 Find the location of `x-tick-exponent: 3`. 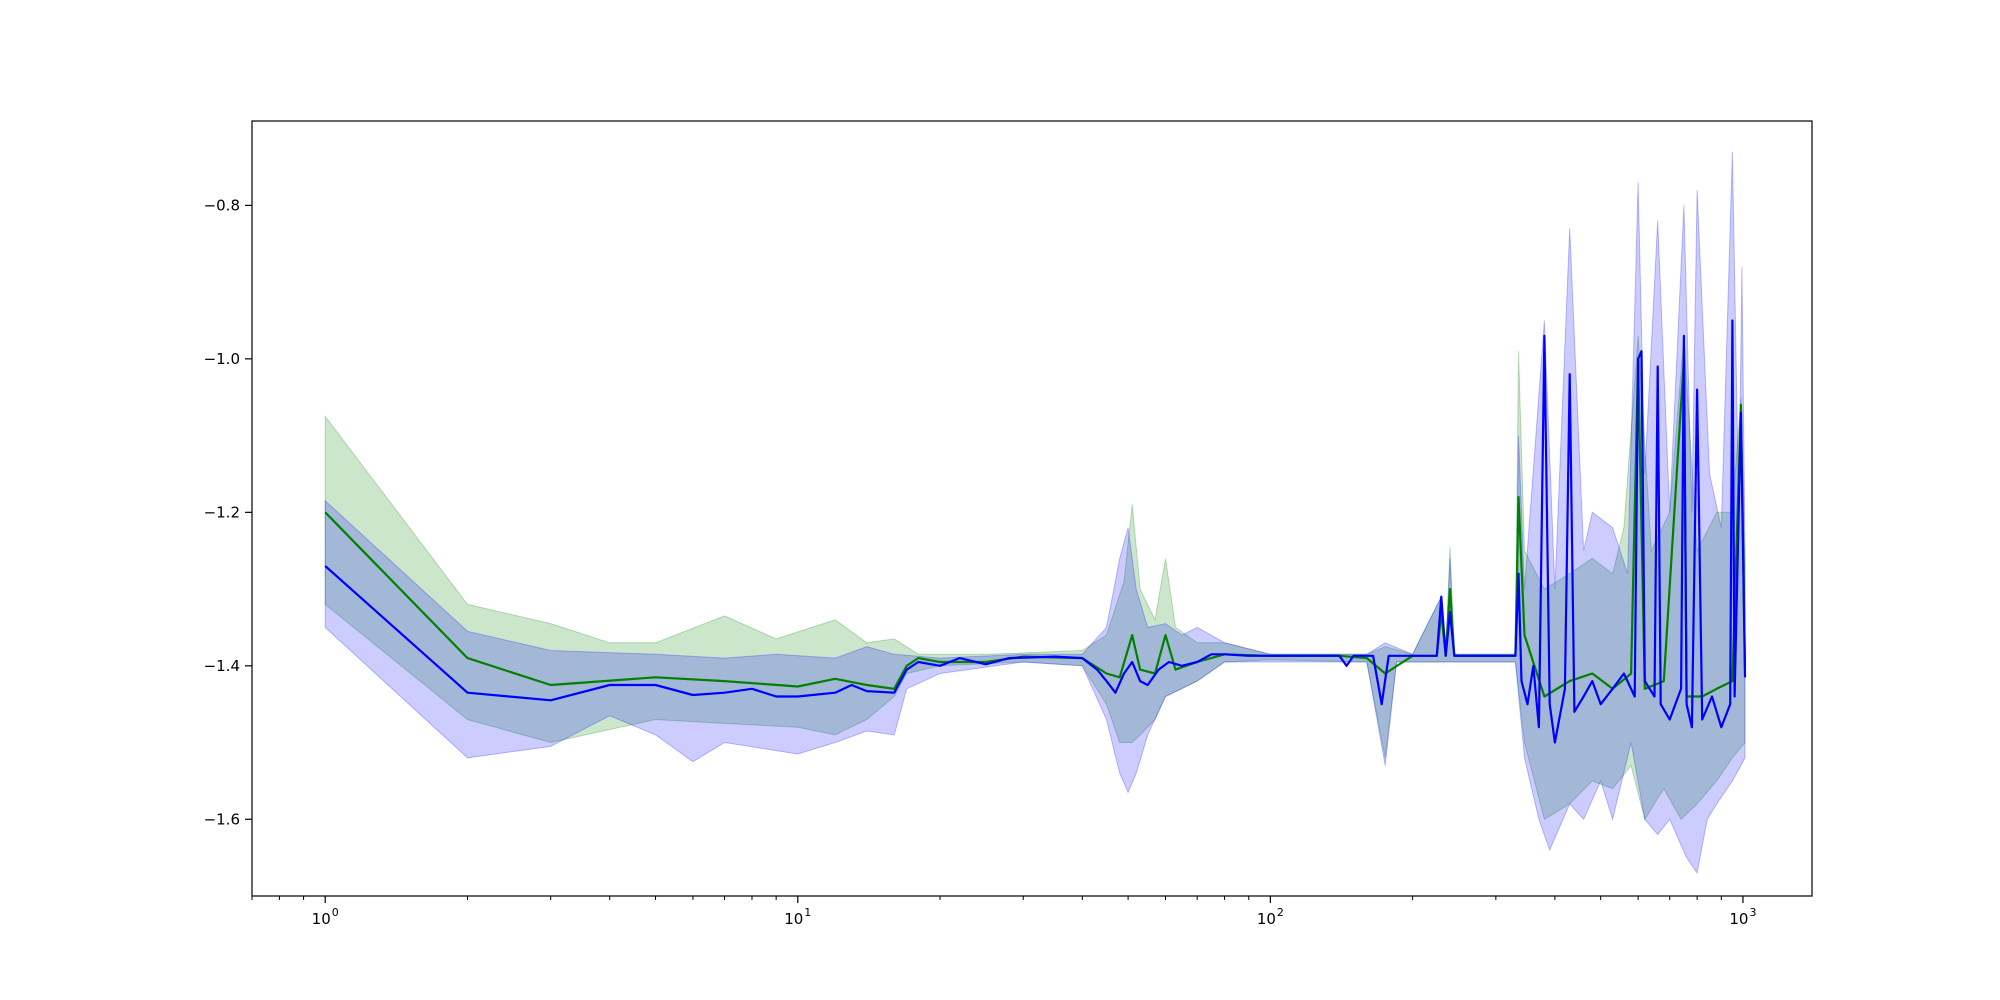

x-tick-exponent: 3 is located at coordinates (1752, 912).